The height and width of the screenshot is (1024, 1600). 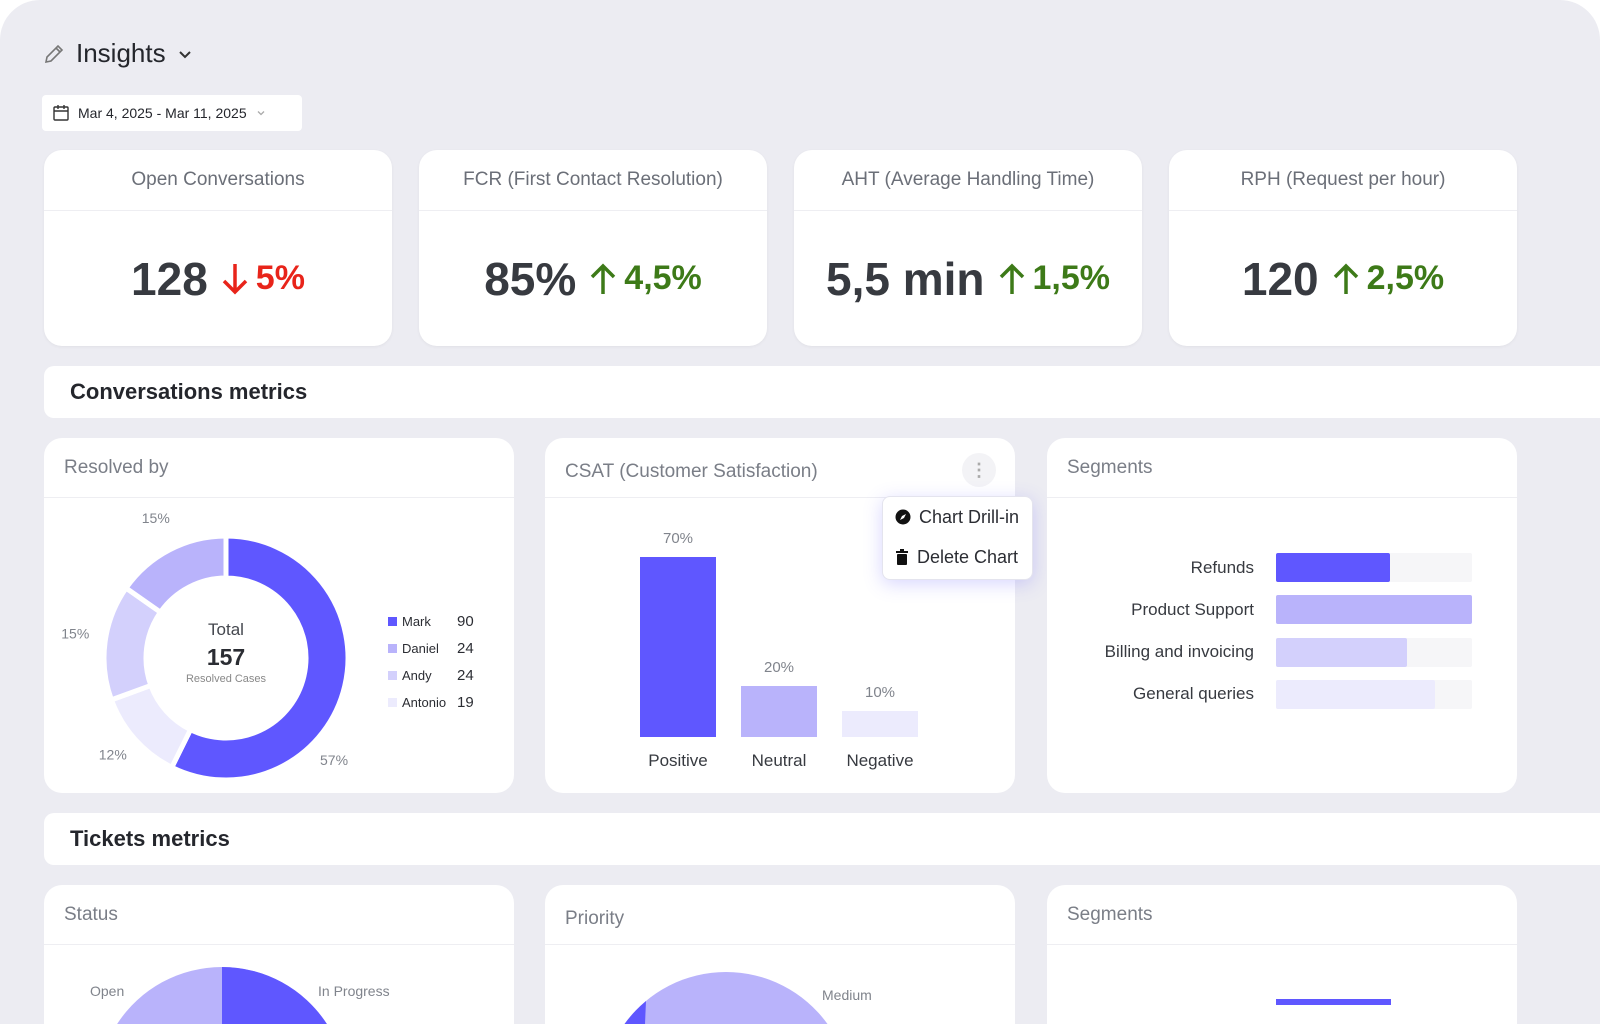 What do you see at coordinates (1280, 278) in the screenshot?
I see `kpi-value: 120` at bounding box center [1280, 278].